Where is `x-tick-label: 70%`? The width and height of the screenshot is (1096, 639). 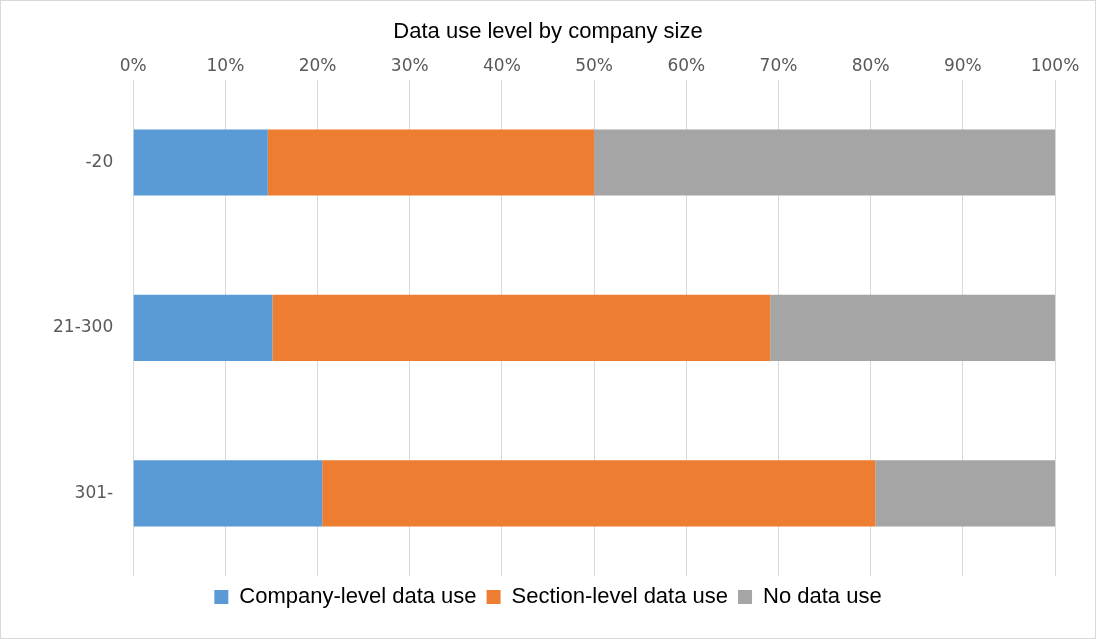 x-tick-label: 70% is located at coordinates (778, 65).